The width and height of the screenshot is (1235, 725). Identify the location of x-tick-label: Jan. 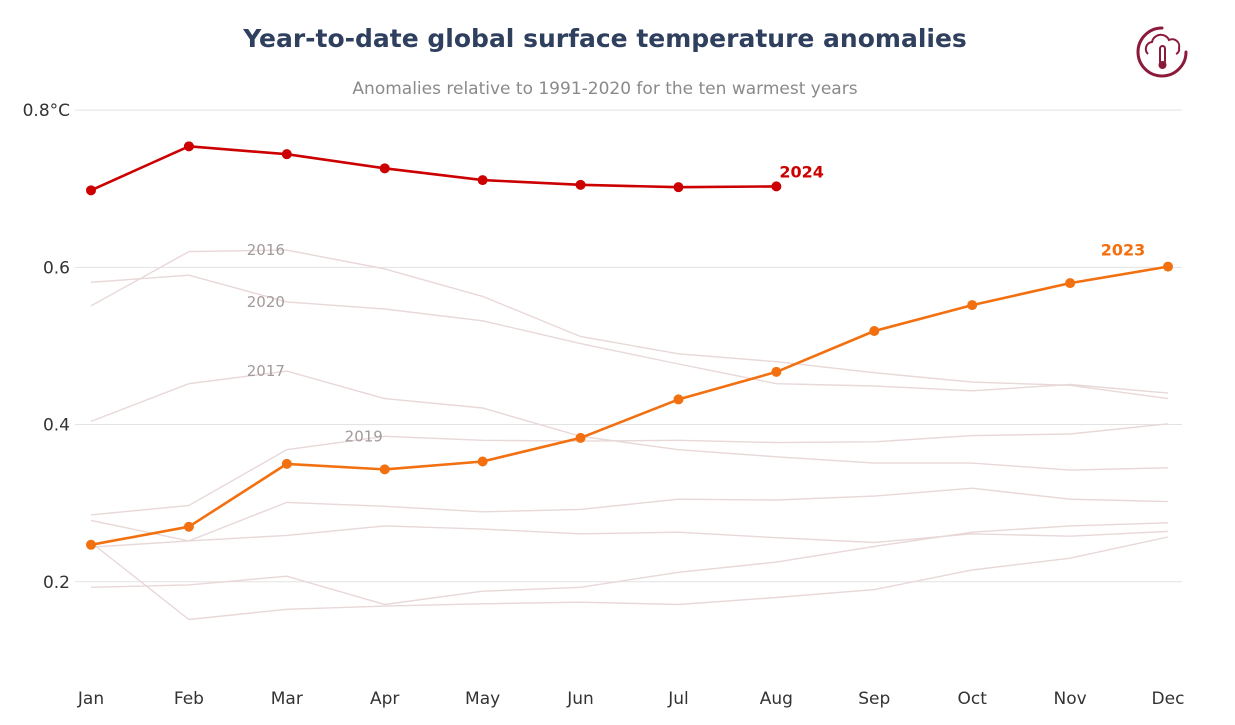
(90, 699).